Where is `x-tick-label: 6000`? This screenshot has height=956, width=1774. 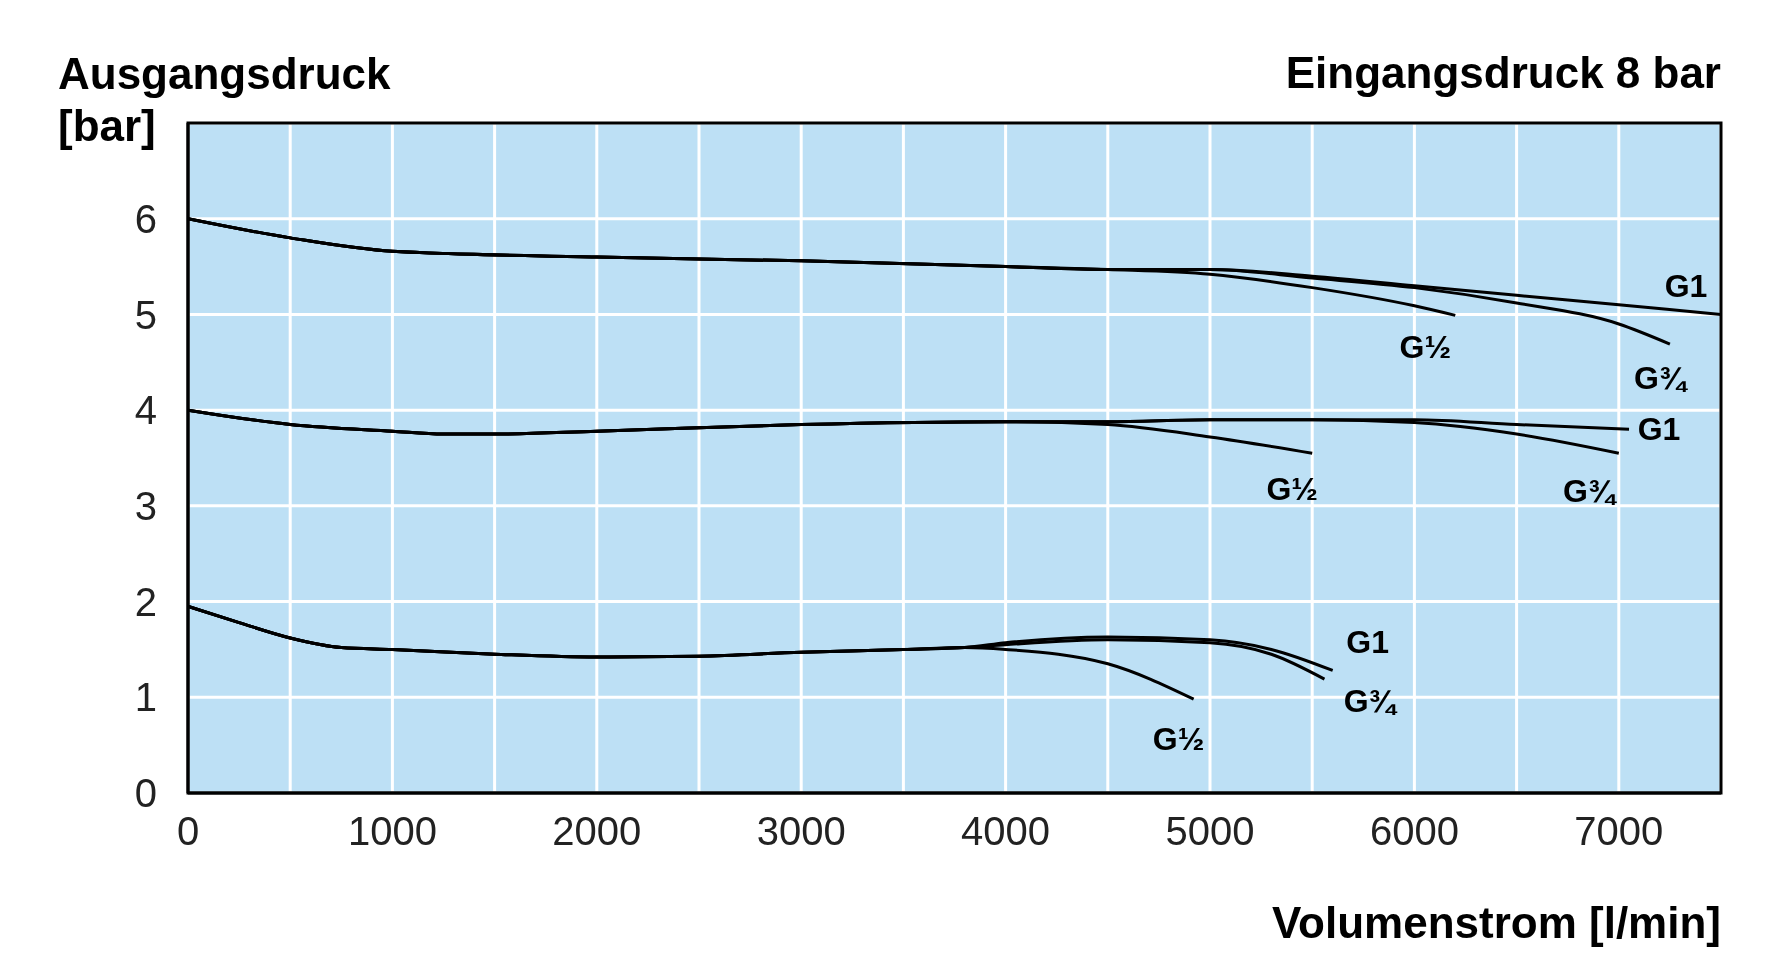 x-tick-label: 6000 is located at coordinates (1414, 831).